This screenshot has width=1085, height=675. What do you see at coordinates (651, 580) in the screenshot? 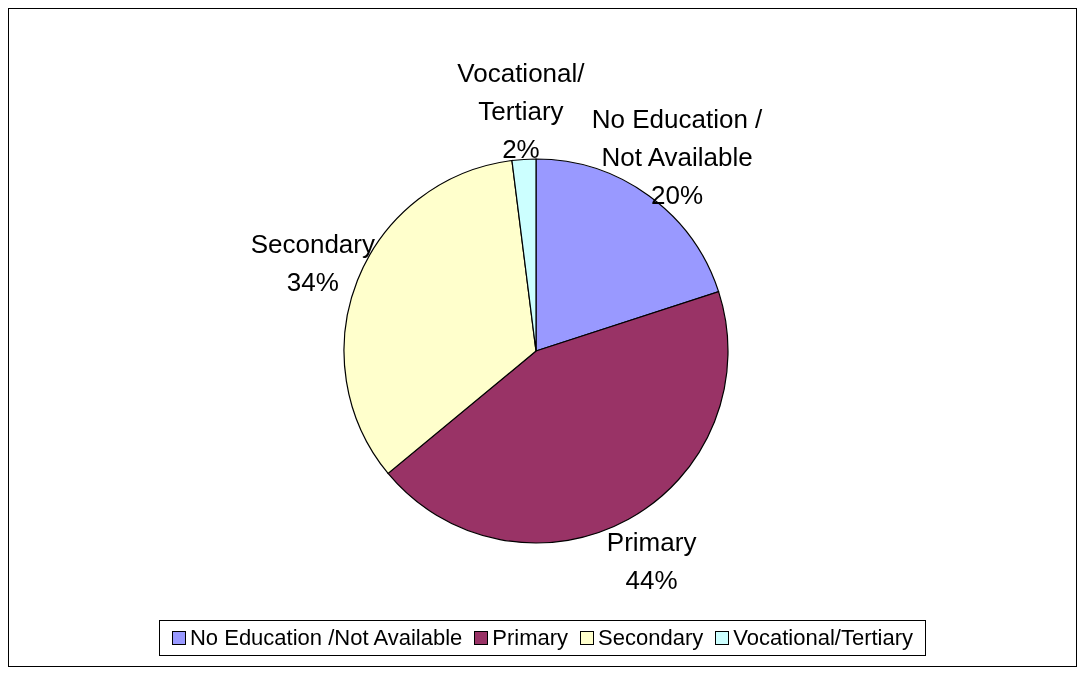
I see `data-label: 44%` at bounding box center [651, 580].